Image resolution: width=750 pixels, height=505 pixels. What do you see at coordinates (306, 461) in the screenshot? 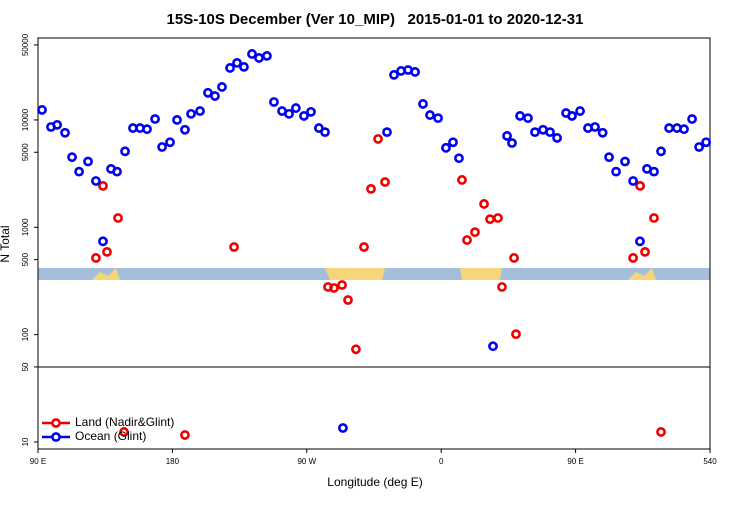
I see `x-tick-label: 90 W` at bounding box center [306, 461].